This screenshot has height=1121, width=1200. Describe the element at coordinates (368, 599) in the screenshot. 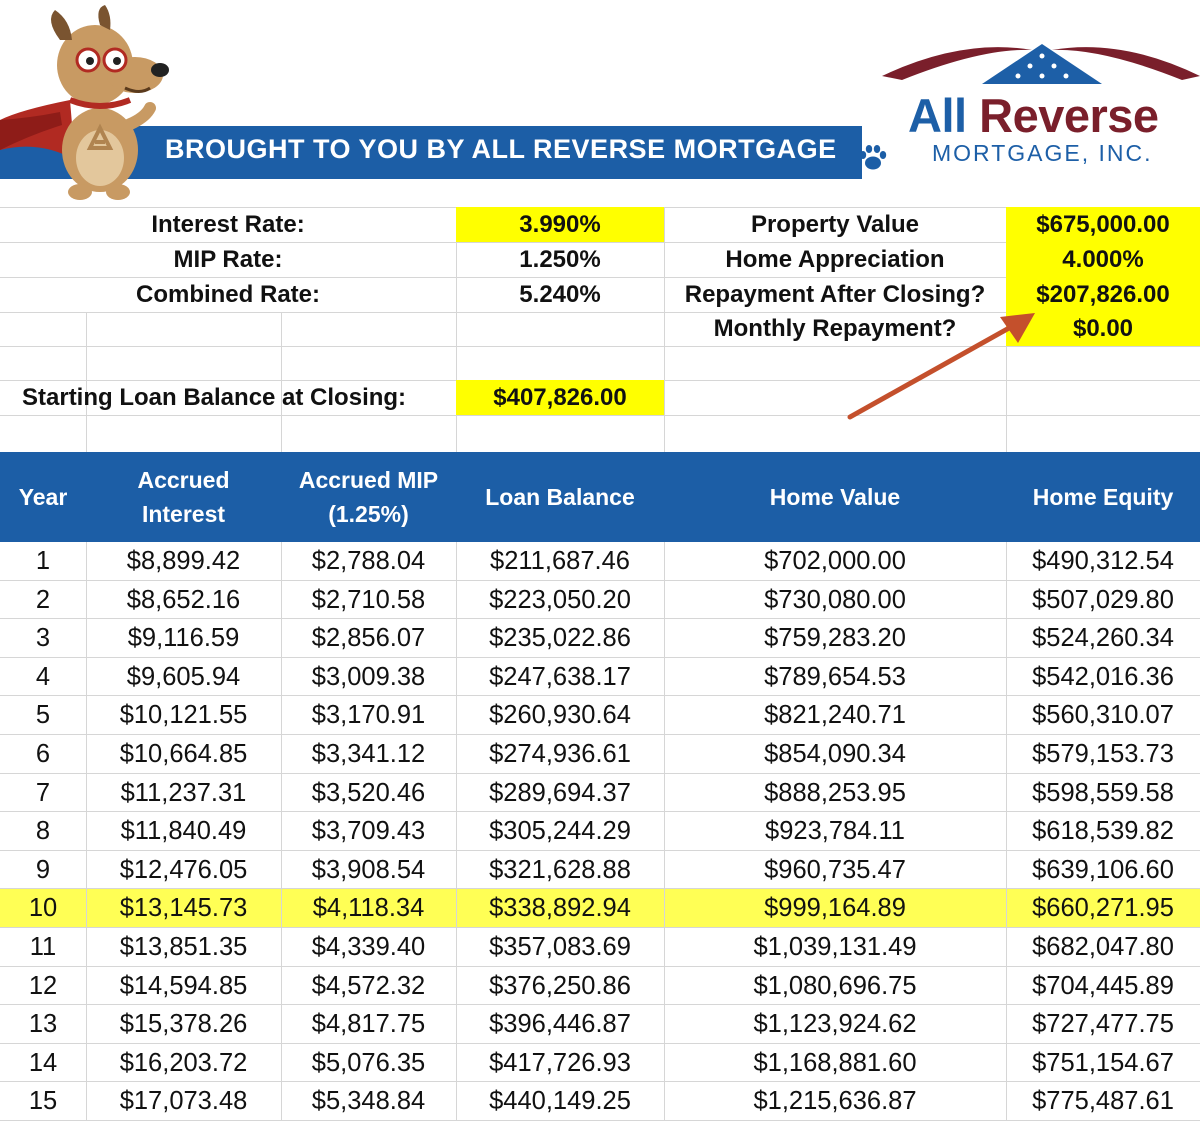

I see `cell-accrued-mip: $2,710.58` at that location.